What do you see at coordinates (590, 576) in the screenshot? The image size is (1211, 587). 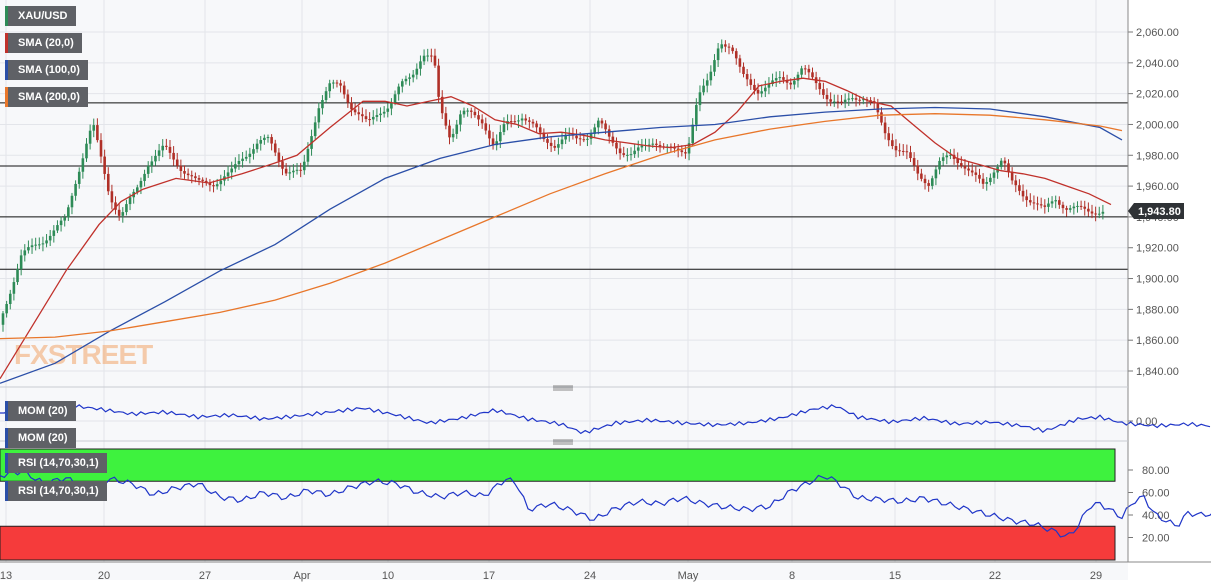 I see `x-tick-label: 24` at bounding box center [590, 576].